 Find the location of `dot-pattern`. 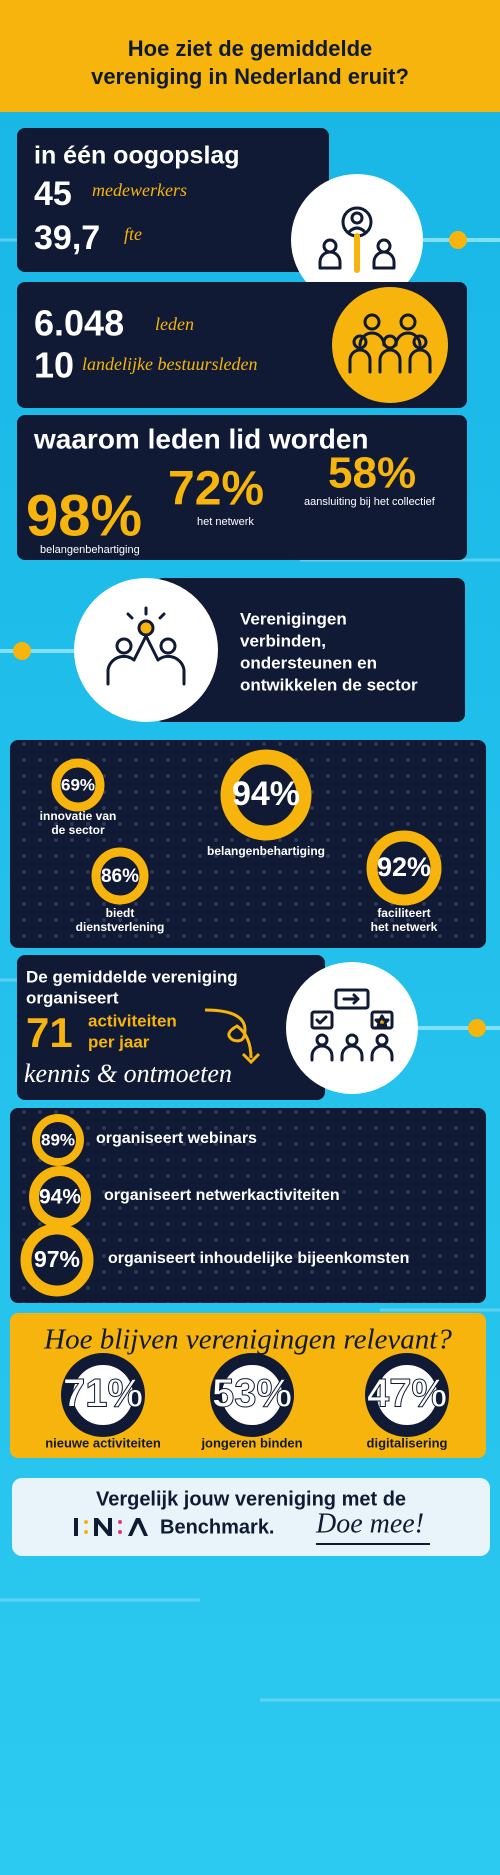

dot-pattern is located at coordinates (248, 1205).